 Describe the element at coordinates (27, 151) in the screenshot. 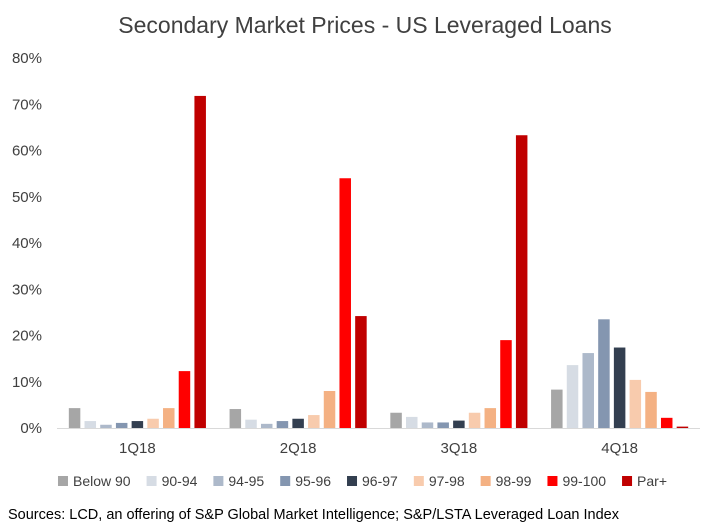

I see `y-tick-label: 60%` at that location.